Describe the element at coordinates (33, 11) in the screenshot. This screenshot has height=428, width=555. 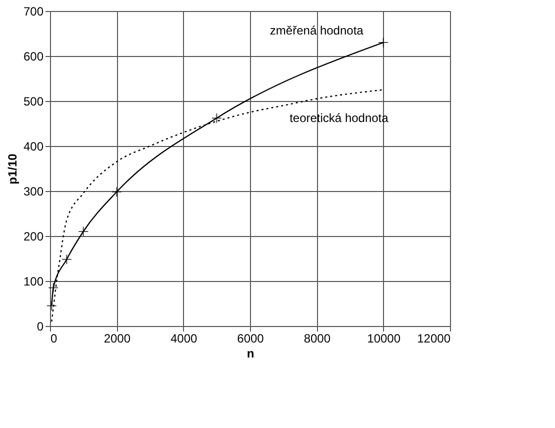
I see `y-tick-label: 700` at that location.